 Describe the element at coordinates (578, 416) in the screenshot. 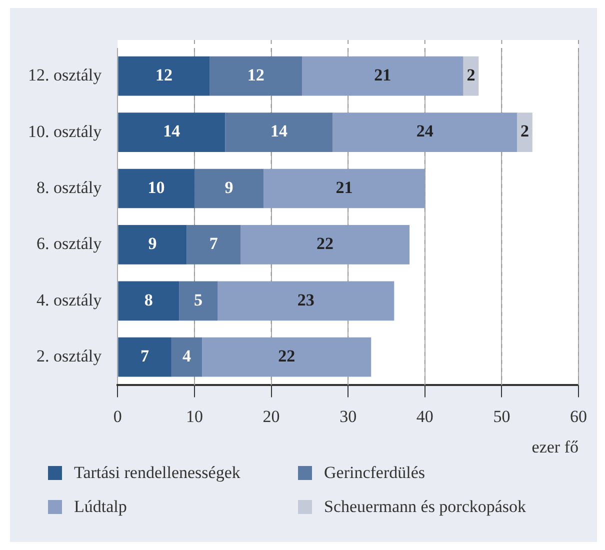

I see `x-tick-label: 60` at that location.